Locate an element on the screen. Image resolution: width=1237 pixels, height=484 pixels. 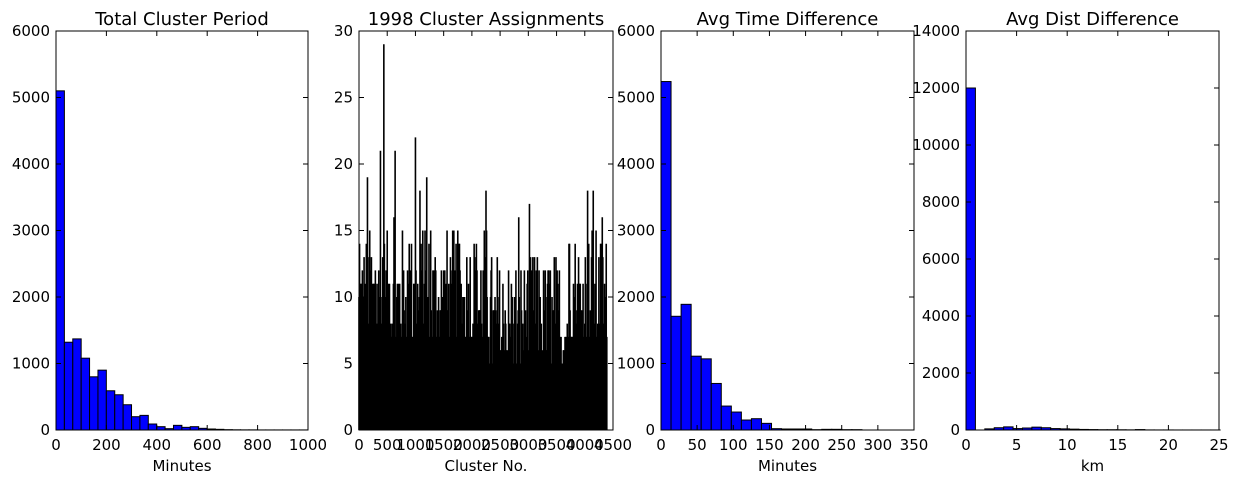
x-tick-label: 2500 is located at coordinates (500, 445).